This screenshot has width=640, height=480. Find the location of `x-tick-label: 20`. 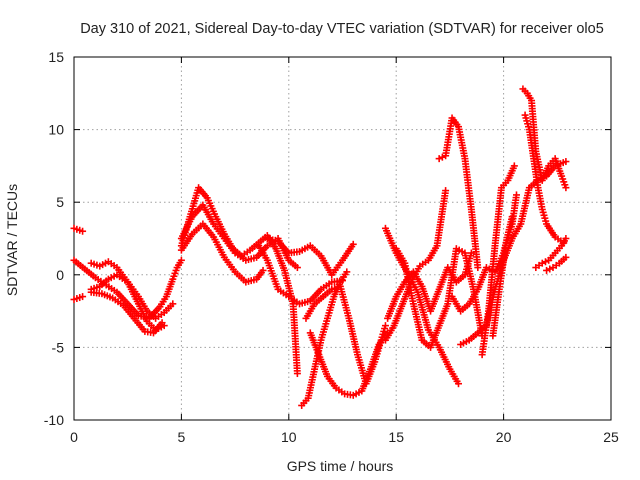

x-tick-label: 20 is located at coordinates (504, 437).